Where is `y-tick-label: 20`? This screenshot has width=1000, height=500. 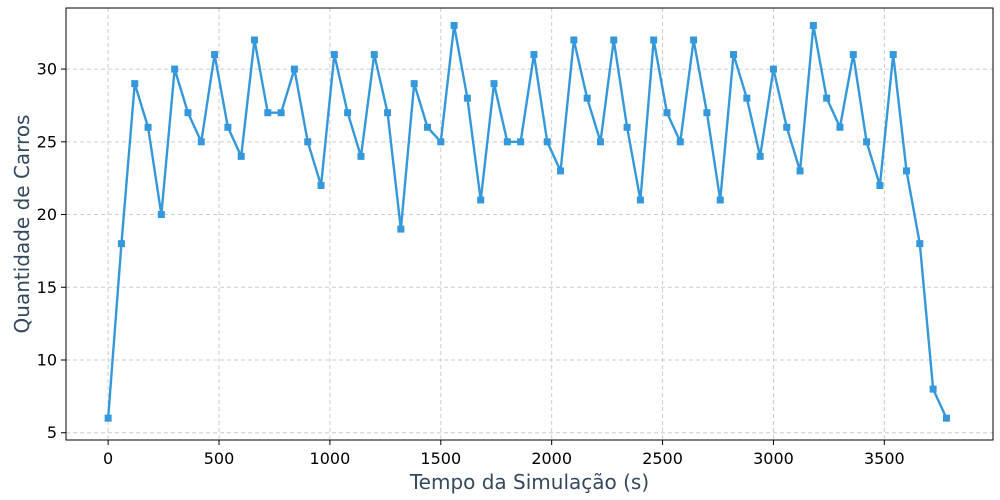
y-tick-label: 20 is located at coordinates (47, 214).